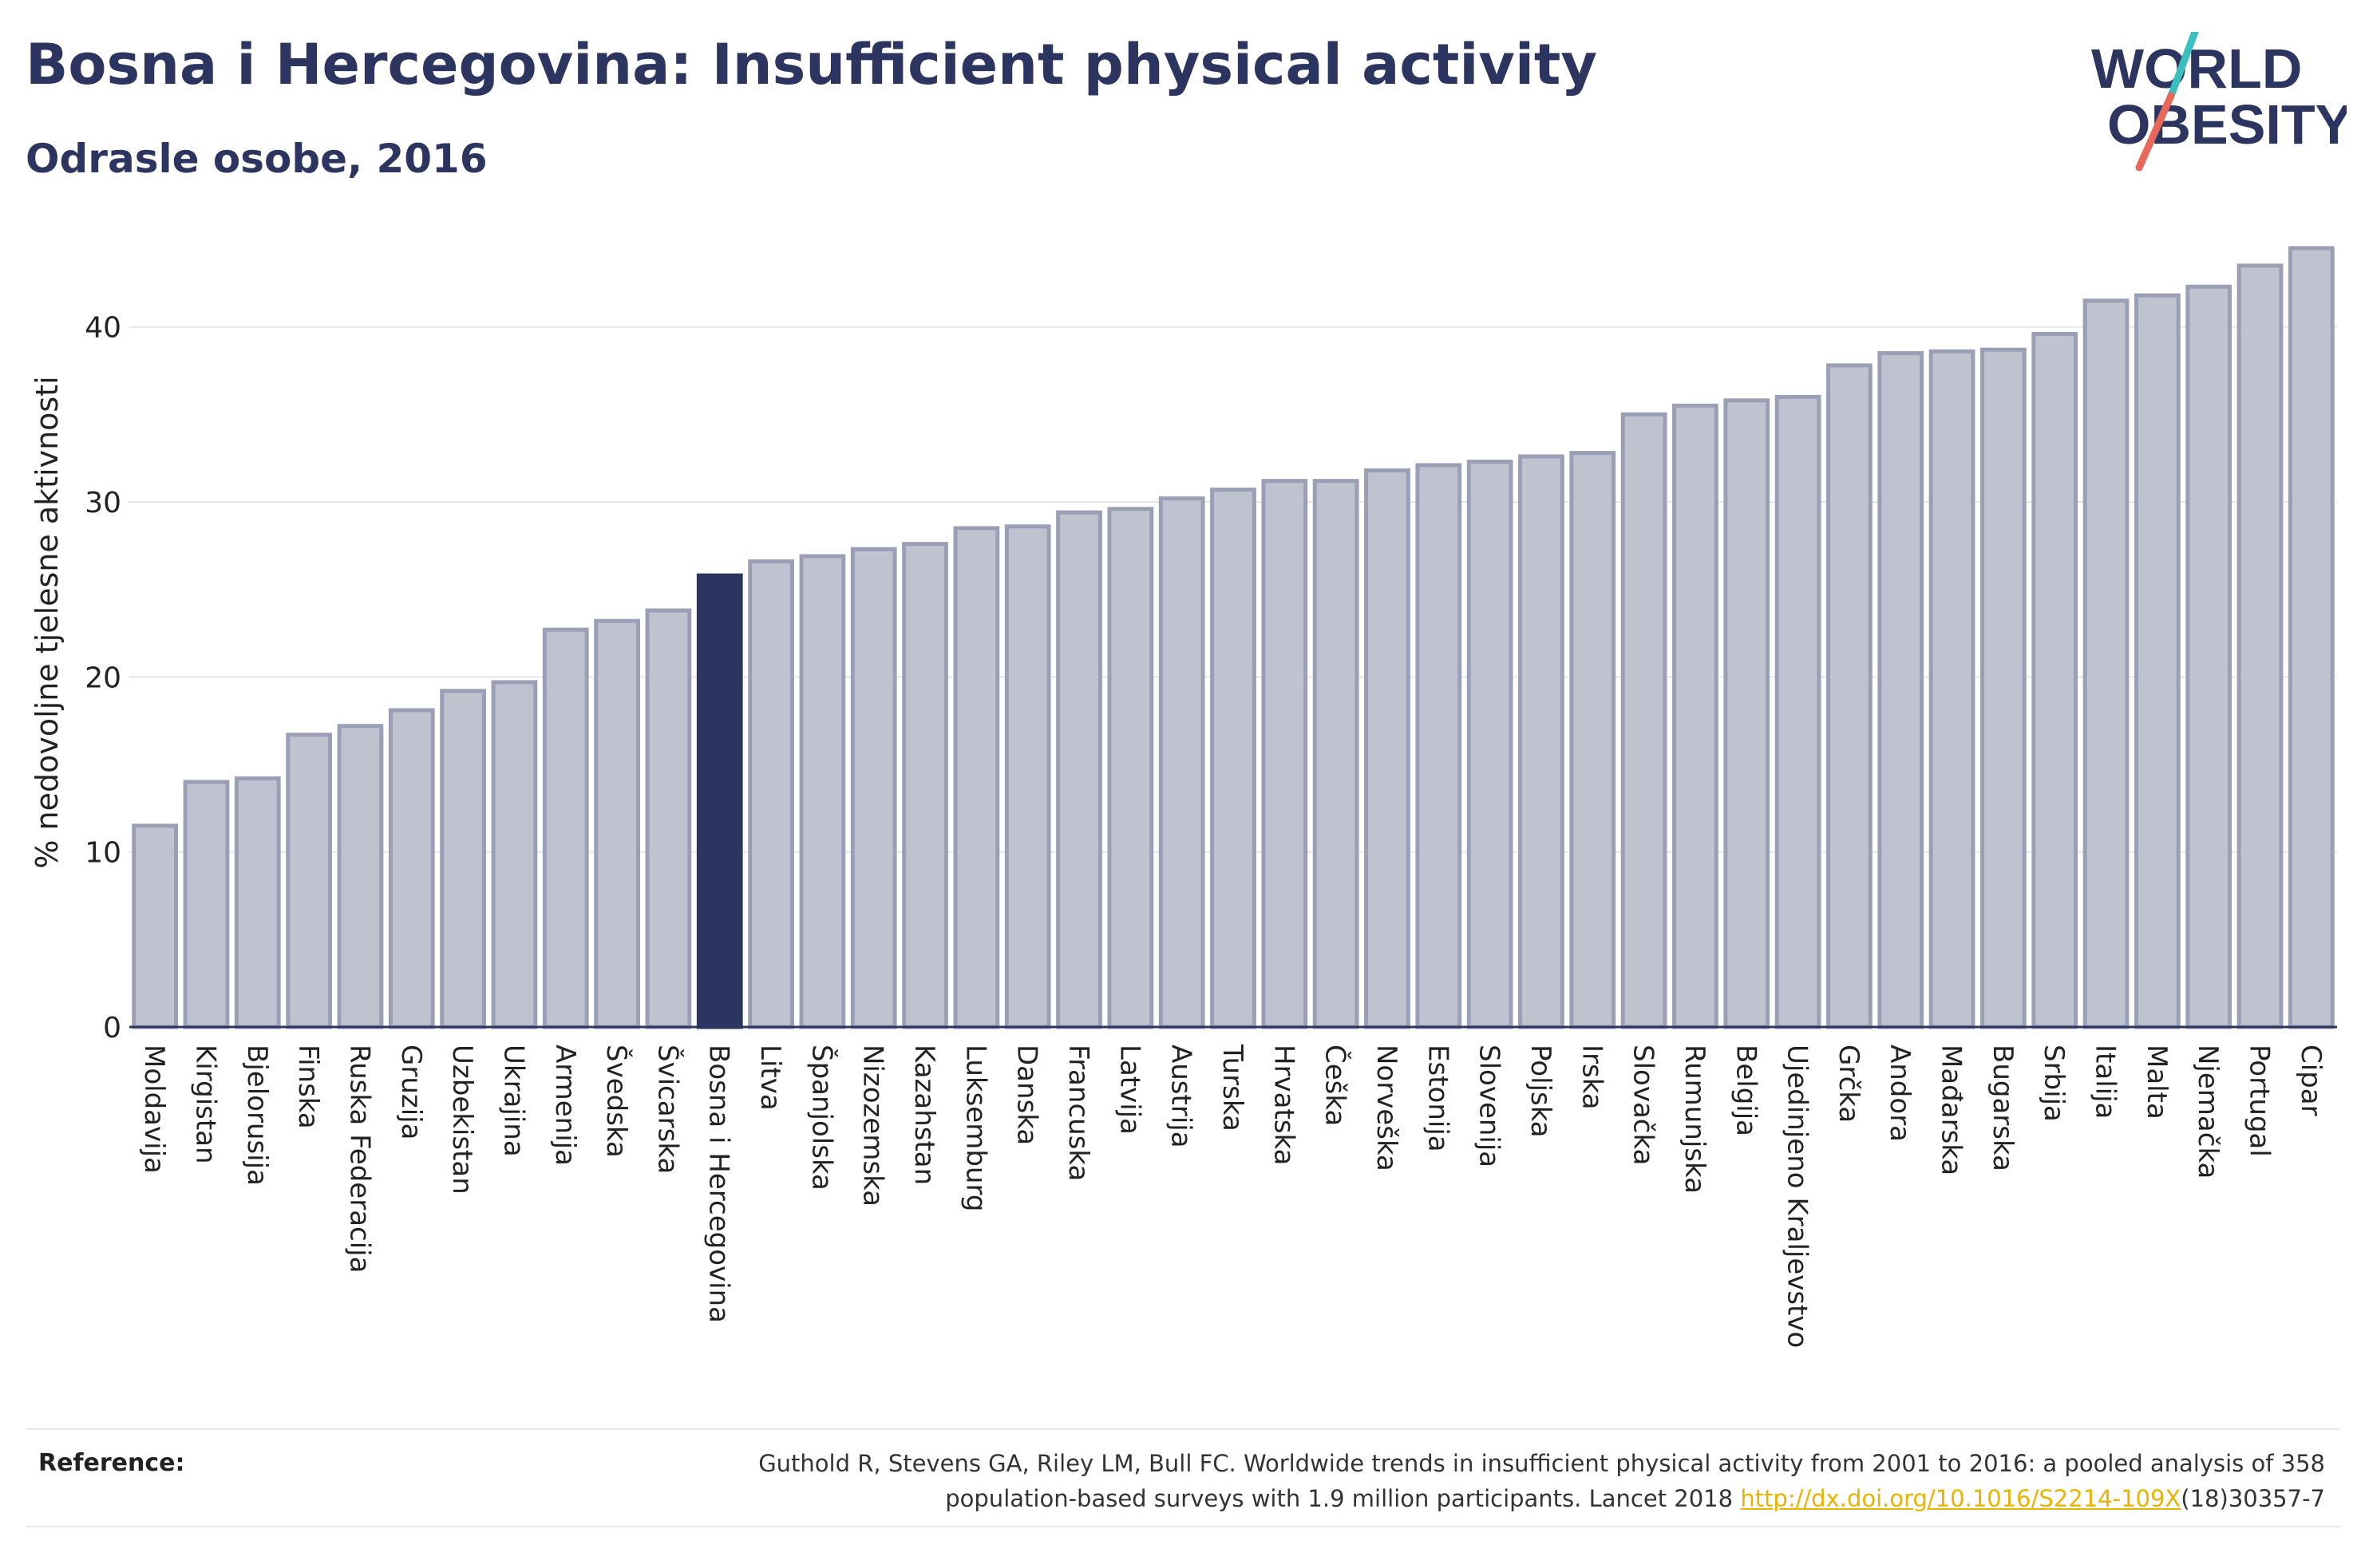 The width and height of the screenshot is (2361, 1568). What do you see at coordinates (1694, 1119) in the screenshot?
I see `x-tick-label: Rumunjska` at bounding box center [1694, 1119].